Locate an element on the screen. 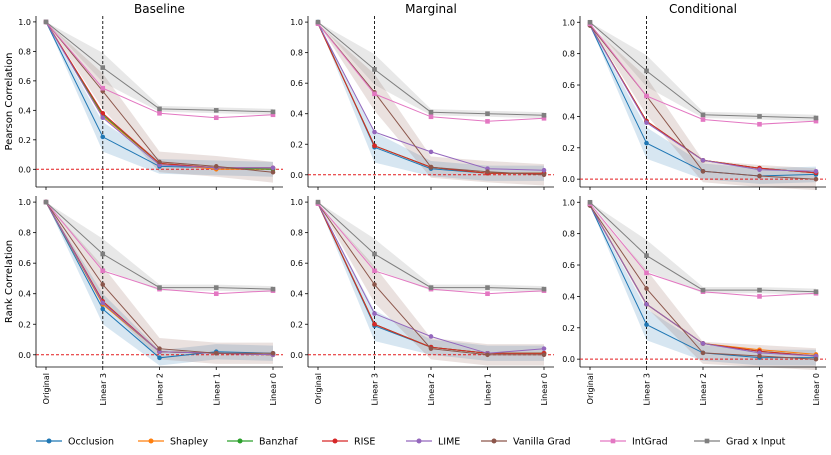 This screenshot has width=831, height=455. legend-item-banzhaf: Banzhaf is located at coordinates (262, 442).